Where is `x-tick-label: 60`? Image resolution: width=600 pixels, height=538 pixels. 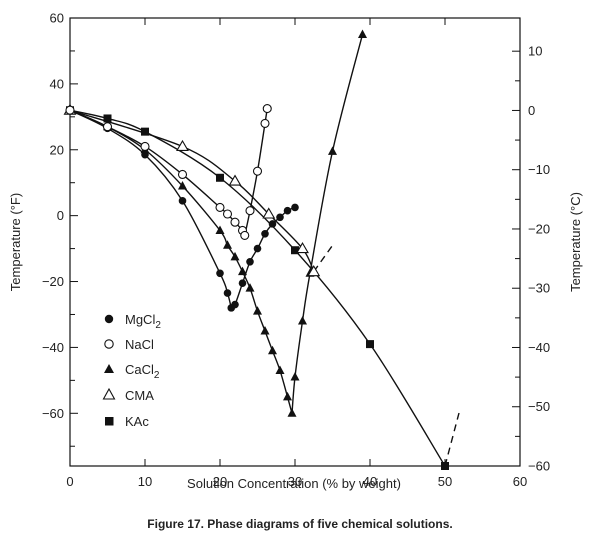 x-tick-label: 60 is located at coordinates (520, 481).